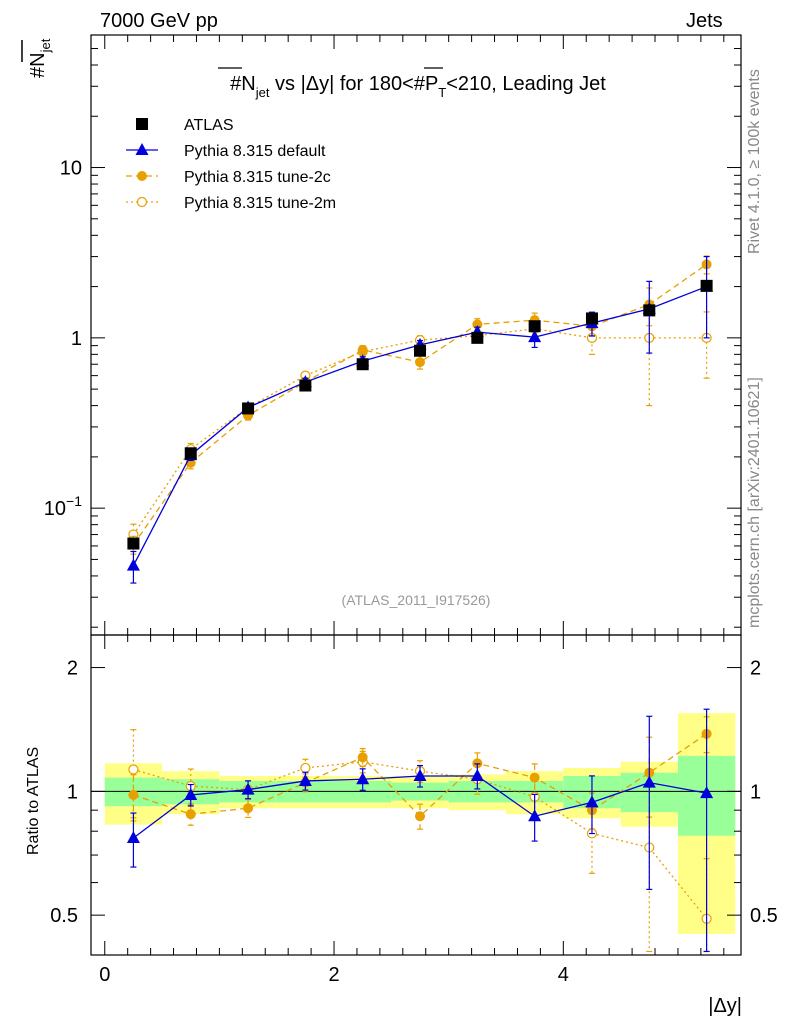 The width and height of the screenshot is (786, 1024). What do you see at coordinates (72, 792) in the screenshot?
I see `ratio-tick-label-left: 1` at bounding box center [72, 792].